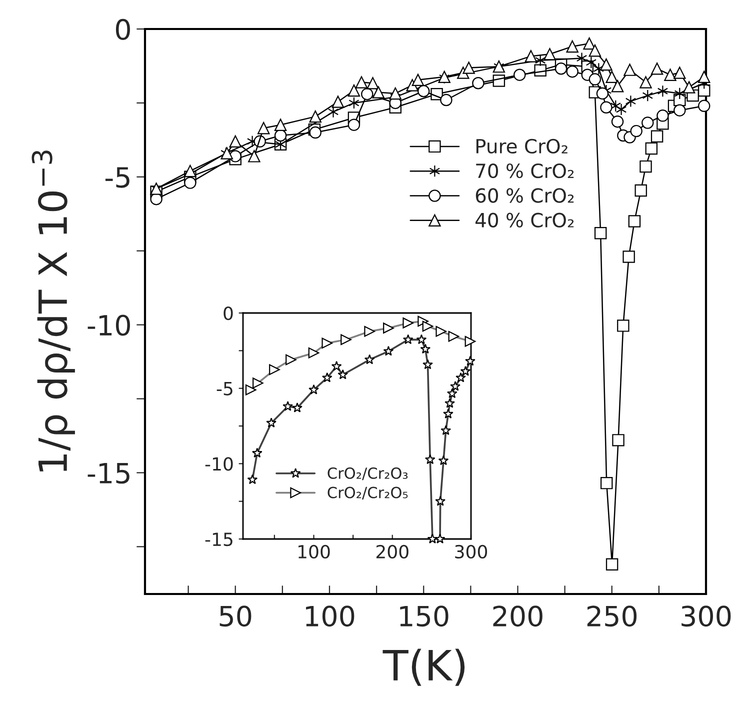 The width and height of the screenshot is (746, 722). Describe the element at coordinates (424, 616) in the screenshot. I see `x-tick-label: 150` at that location.